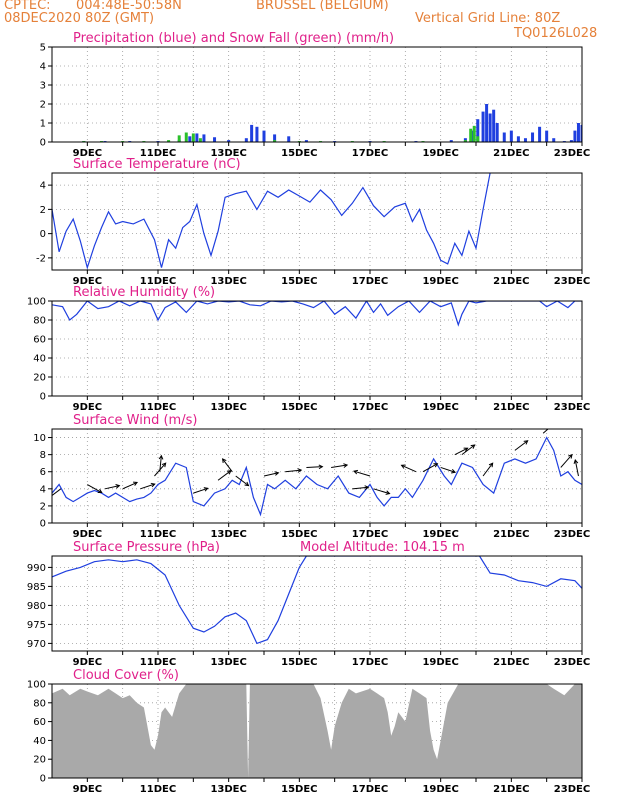 The image size is (618, 800). What do you see at coordinates (228, 662) in the screenshot?
I see `x-tick-label: 13DEC` at bounding box center [228, 662].